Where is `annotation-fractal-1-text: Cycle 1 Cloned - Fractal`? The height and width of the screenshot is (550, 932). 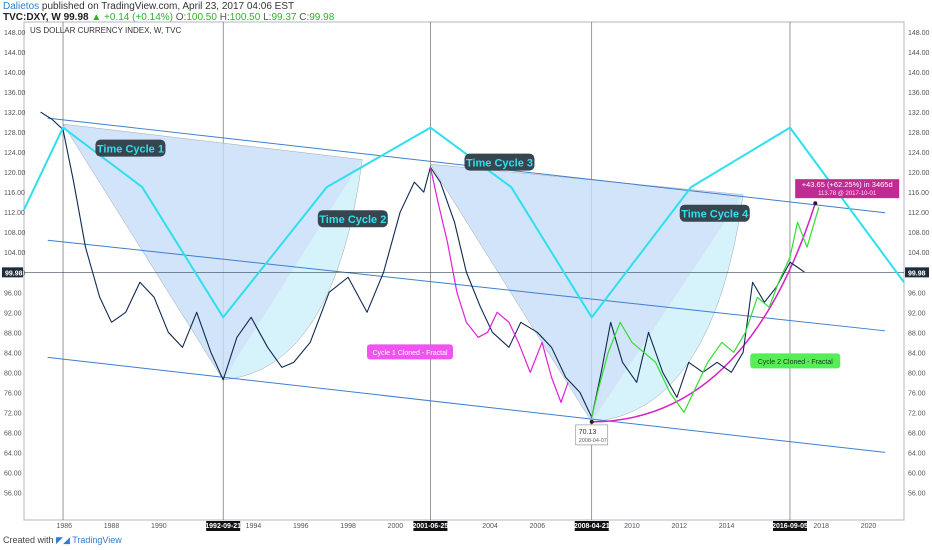
annotation-fractal-1-text: Cycle 1 Cloned - Fractal is located at coordinates (410, 353).